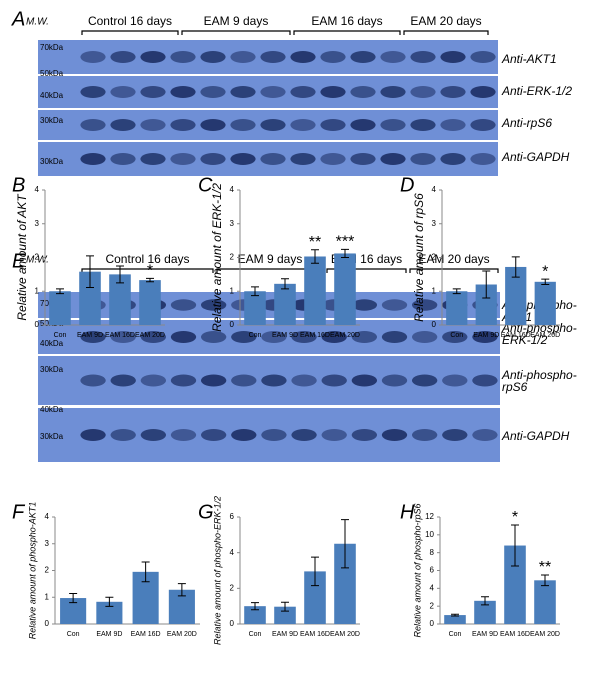 The width and height of the screenshot is (600, 687). What do you see at coordinates (429, 534) in the screenshot?
I see `y-tick-label: 10` at bounding box center [429, 534].